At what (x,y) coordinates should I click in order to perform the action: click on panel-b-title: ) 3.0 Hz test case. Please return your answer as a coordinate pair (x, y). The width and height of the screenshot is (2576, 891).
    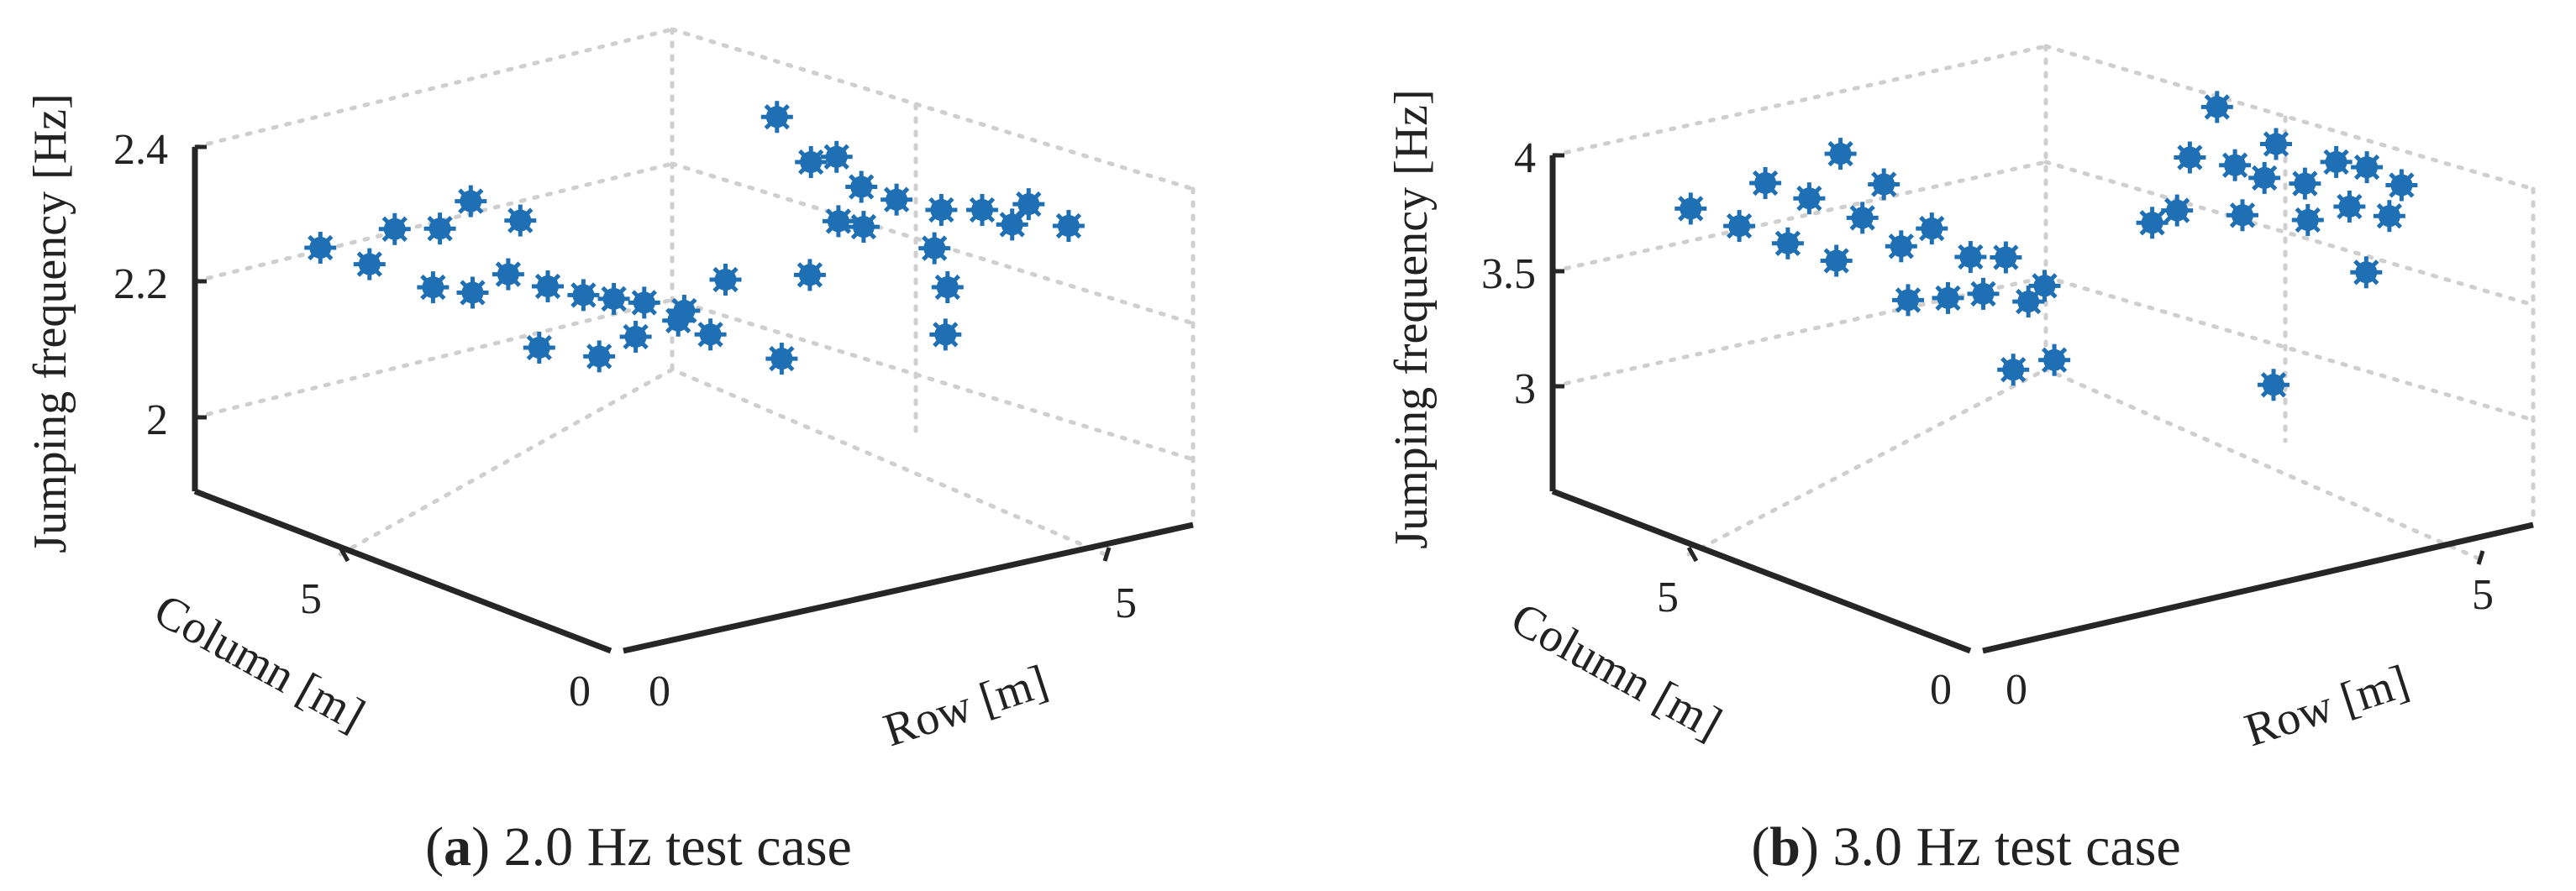
    Looking at the image, I should click on (1991, 847).